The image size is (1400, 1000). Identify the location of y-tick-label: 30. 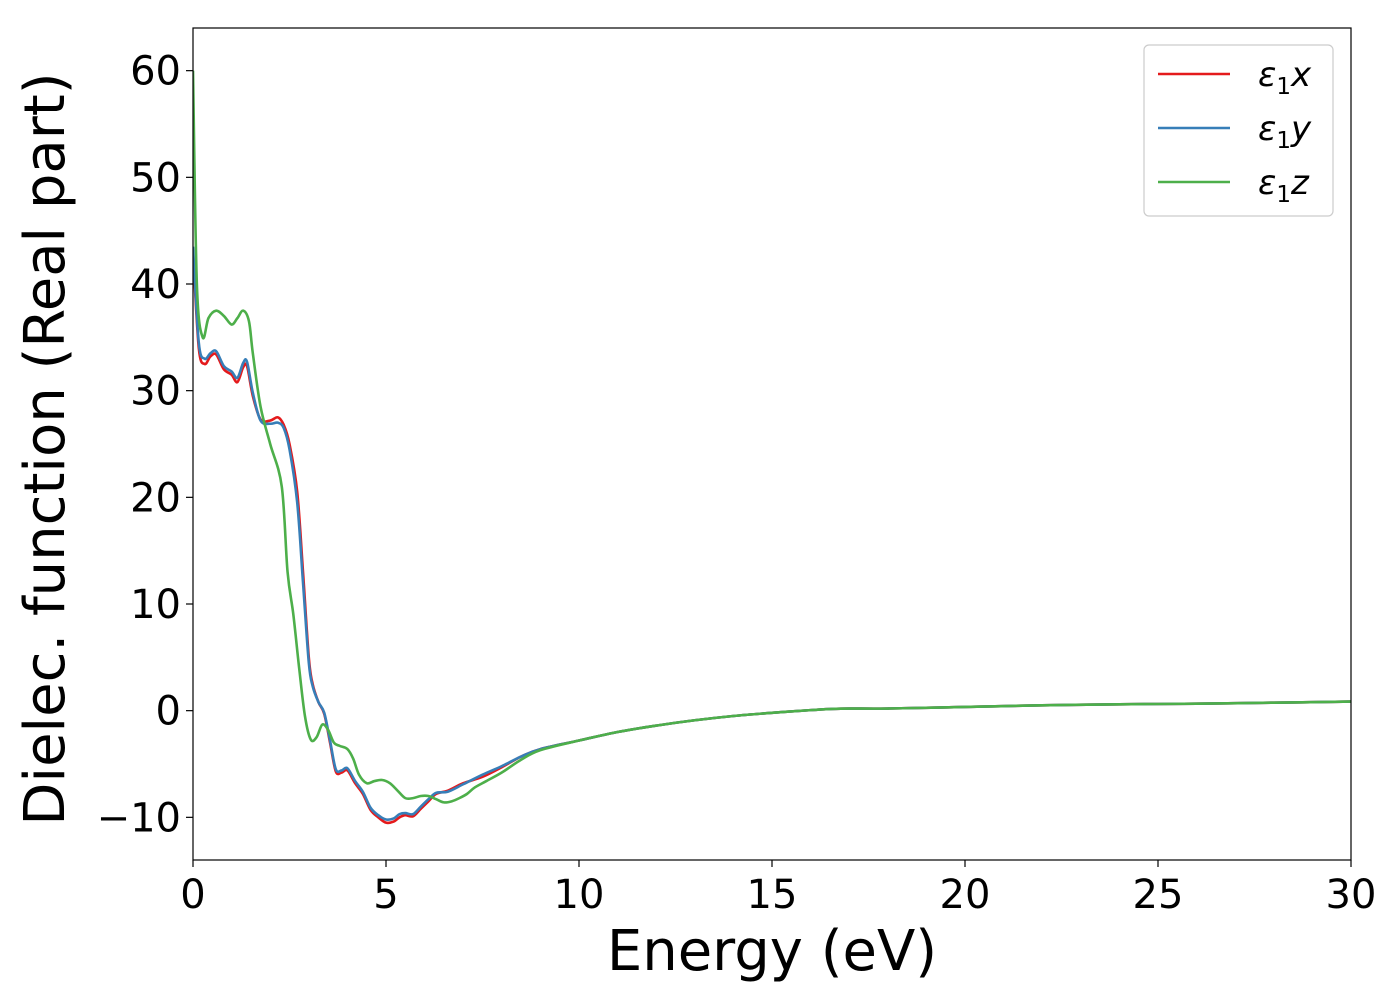
(155, 392).